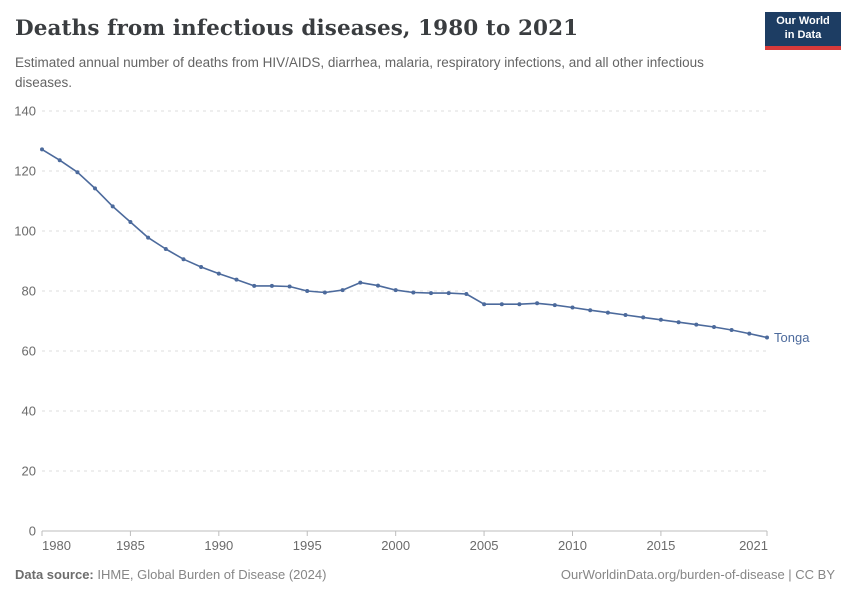 This screenshot has height=600, width=850. Describe the element at coordinates (130, 545) in the screenshot. I see `x-tick-label-1985: 1985` at that location.